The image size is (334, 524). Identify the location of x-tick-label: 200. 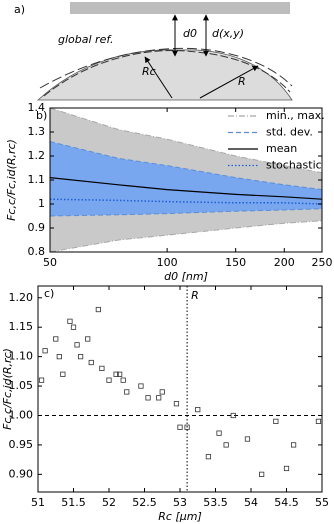
(284, 262).